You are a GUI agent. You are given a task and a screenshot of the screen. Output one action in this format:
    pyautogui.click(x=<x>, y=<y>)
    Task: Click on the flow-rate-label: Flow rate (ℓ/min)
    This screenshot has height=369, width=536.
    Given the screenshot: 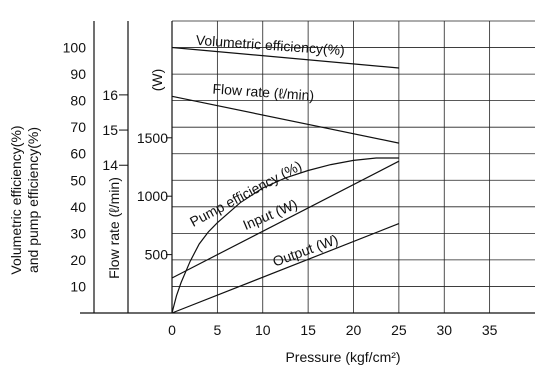 What is the action you would take?
    pyautogui.click(x=263, y=91)
    